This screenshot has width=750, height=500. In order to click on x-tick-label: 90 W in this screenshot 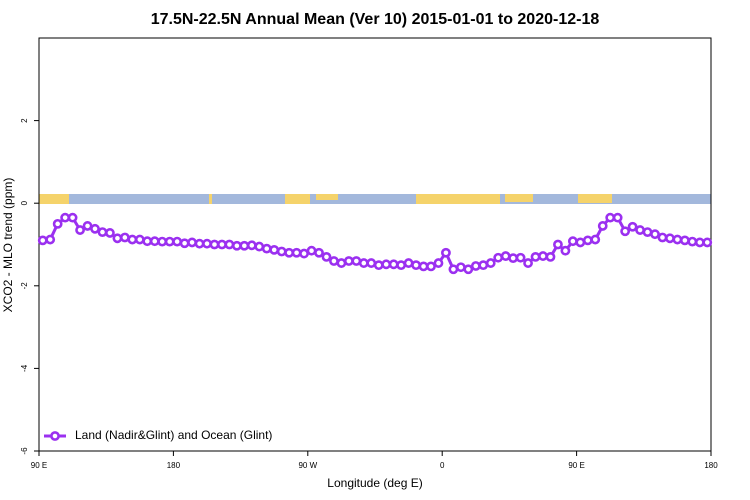, I will do `click(307, 465)`.